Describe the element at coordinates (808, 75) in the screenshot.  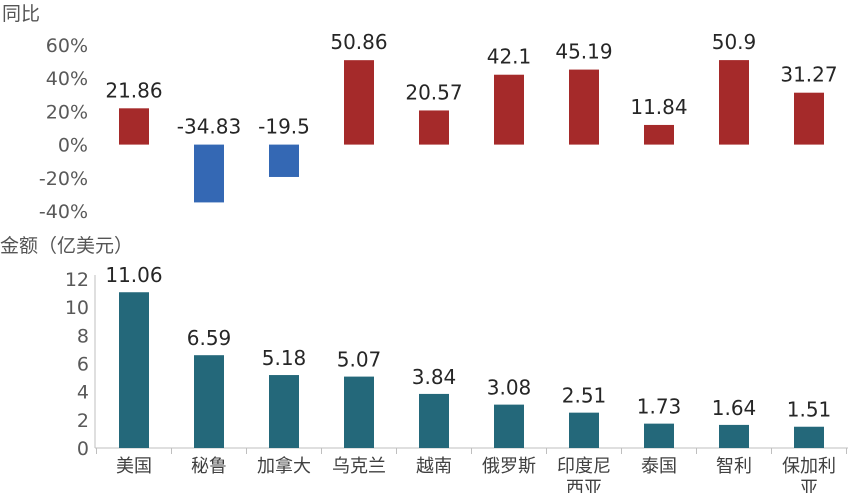
I see `yoy-value-label: 31.27` at that location.